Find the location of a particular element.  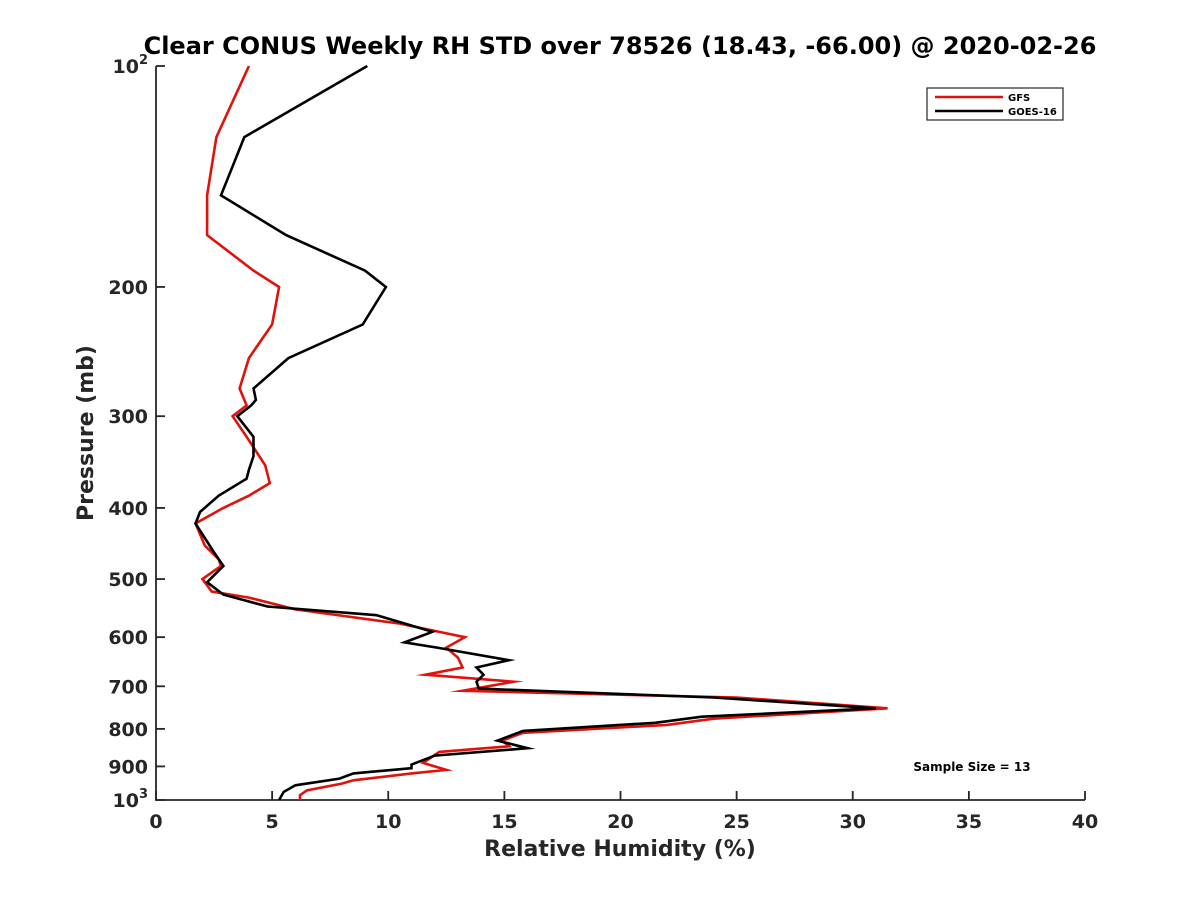

x-tick-label: 30 is located at coordinates (853, 822).